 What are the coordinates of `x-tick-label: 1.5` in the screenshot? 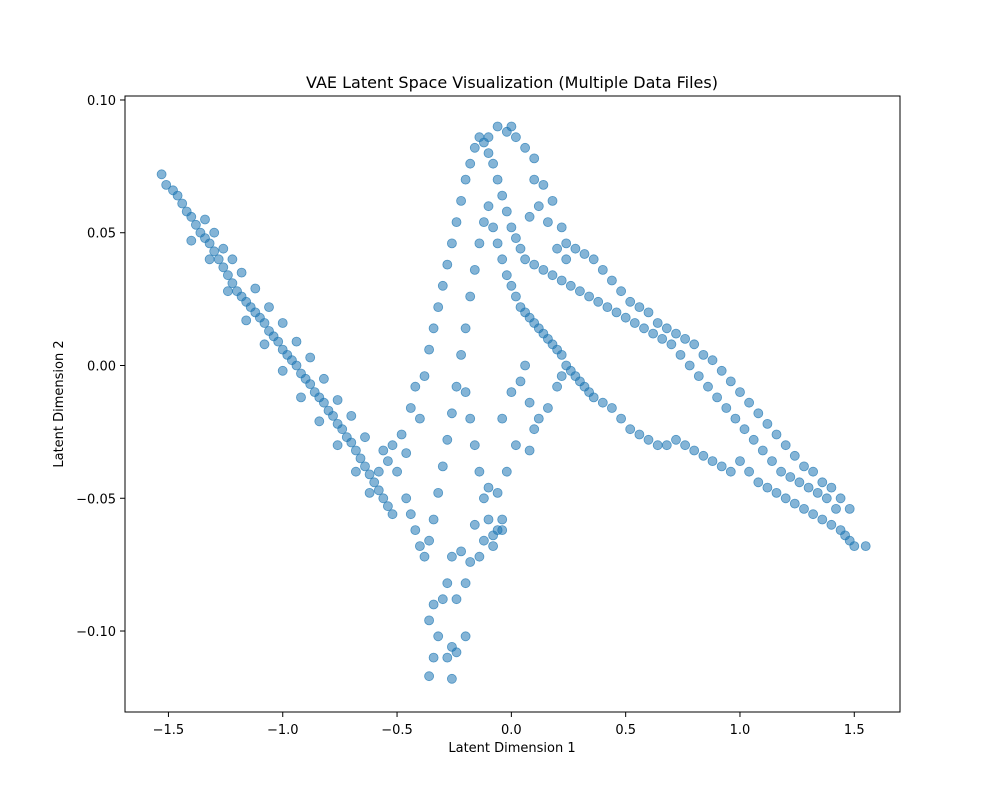 It's located at (854, 730).